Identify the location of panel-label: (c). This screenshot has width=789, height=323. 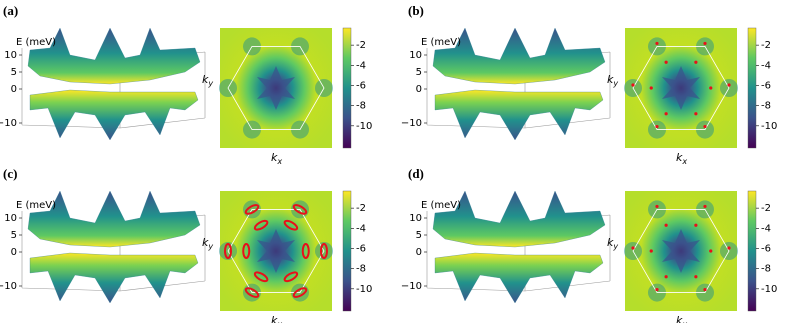
(10, 173).